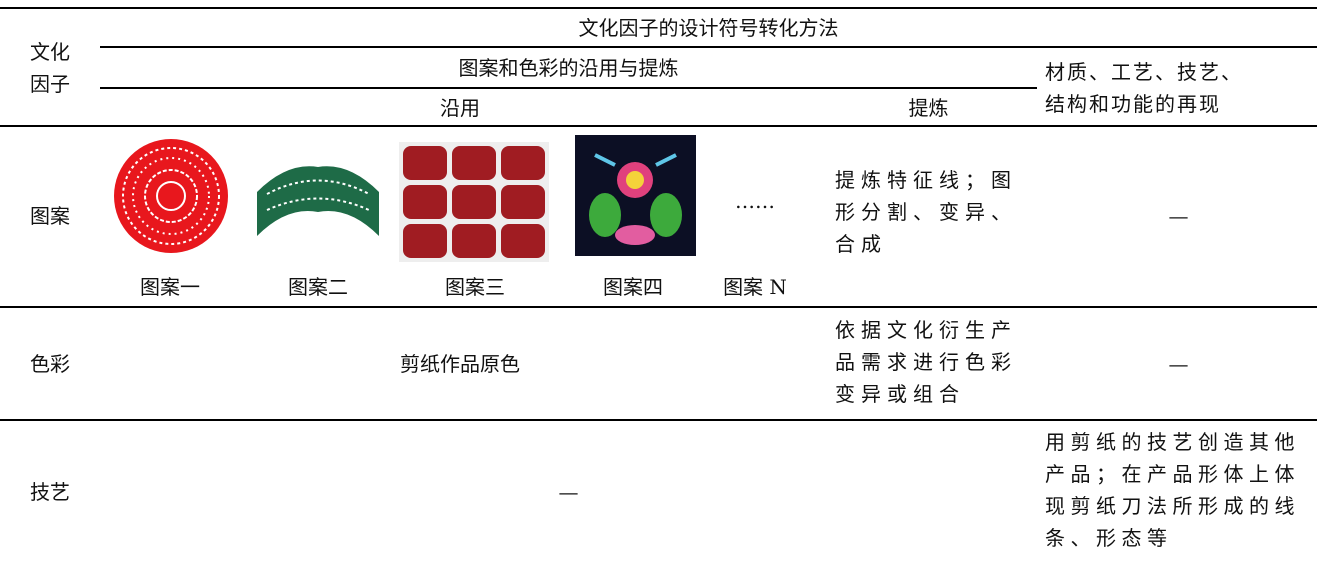  What do you see at coordinates (928, 108) in the screenshot?
I see `header-cell: 提炼` at bounding box center [928, 108].